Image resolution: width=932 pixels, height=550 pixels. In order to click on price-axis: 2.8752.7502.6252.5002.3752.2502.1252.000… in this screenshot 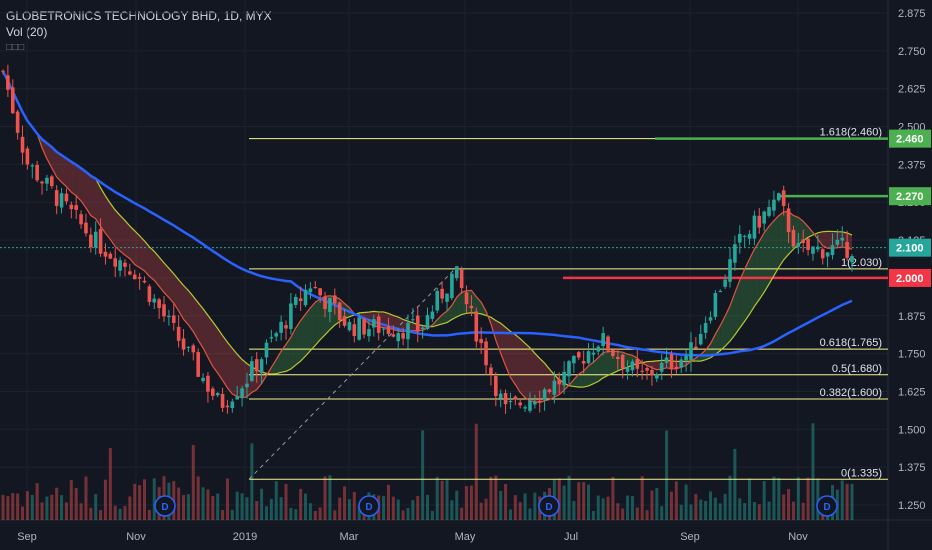, I will do `click(912, 260)`.